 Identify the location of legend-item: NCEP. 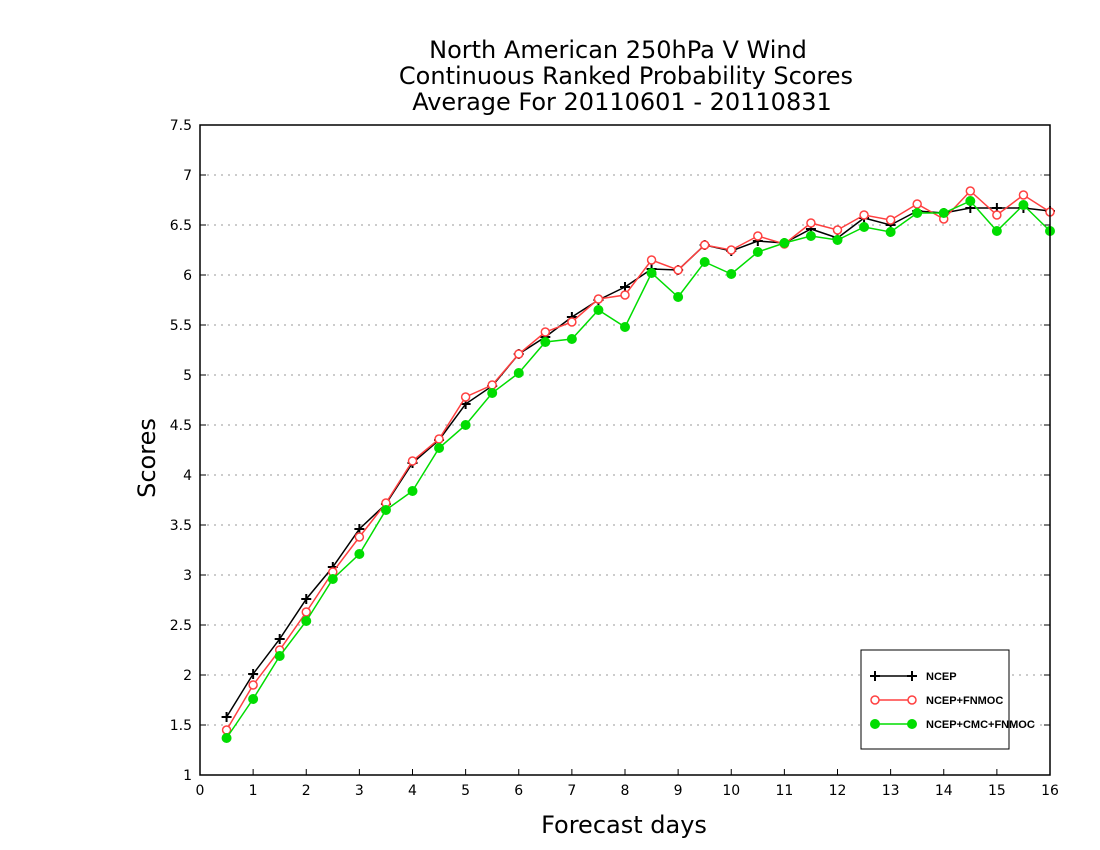
(913, 677).